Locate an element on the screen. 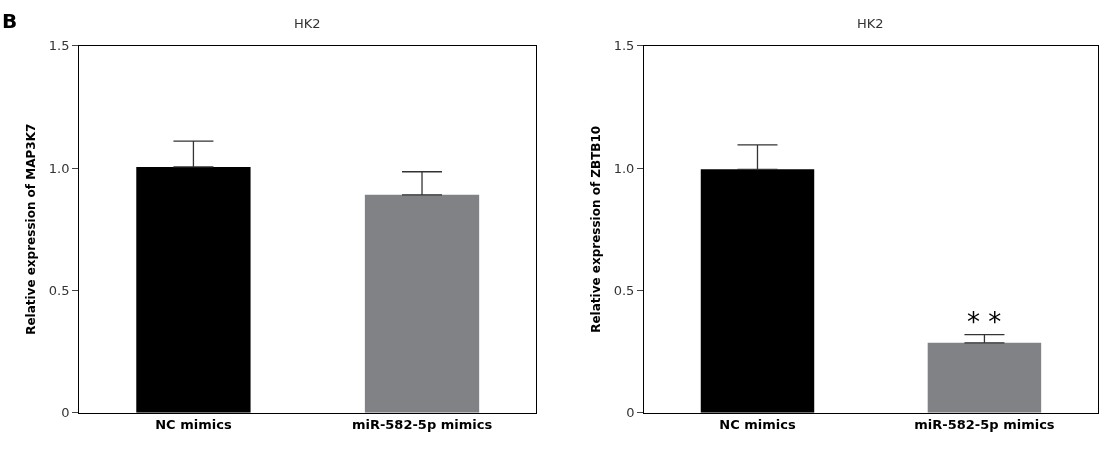 The height and width of the screenshot is (450, 1099). y-axis-title: Relative expression of MAP3K7 is located at coordinates (31, 229).